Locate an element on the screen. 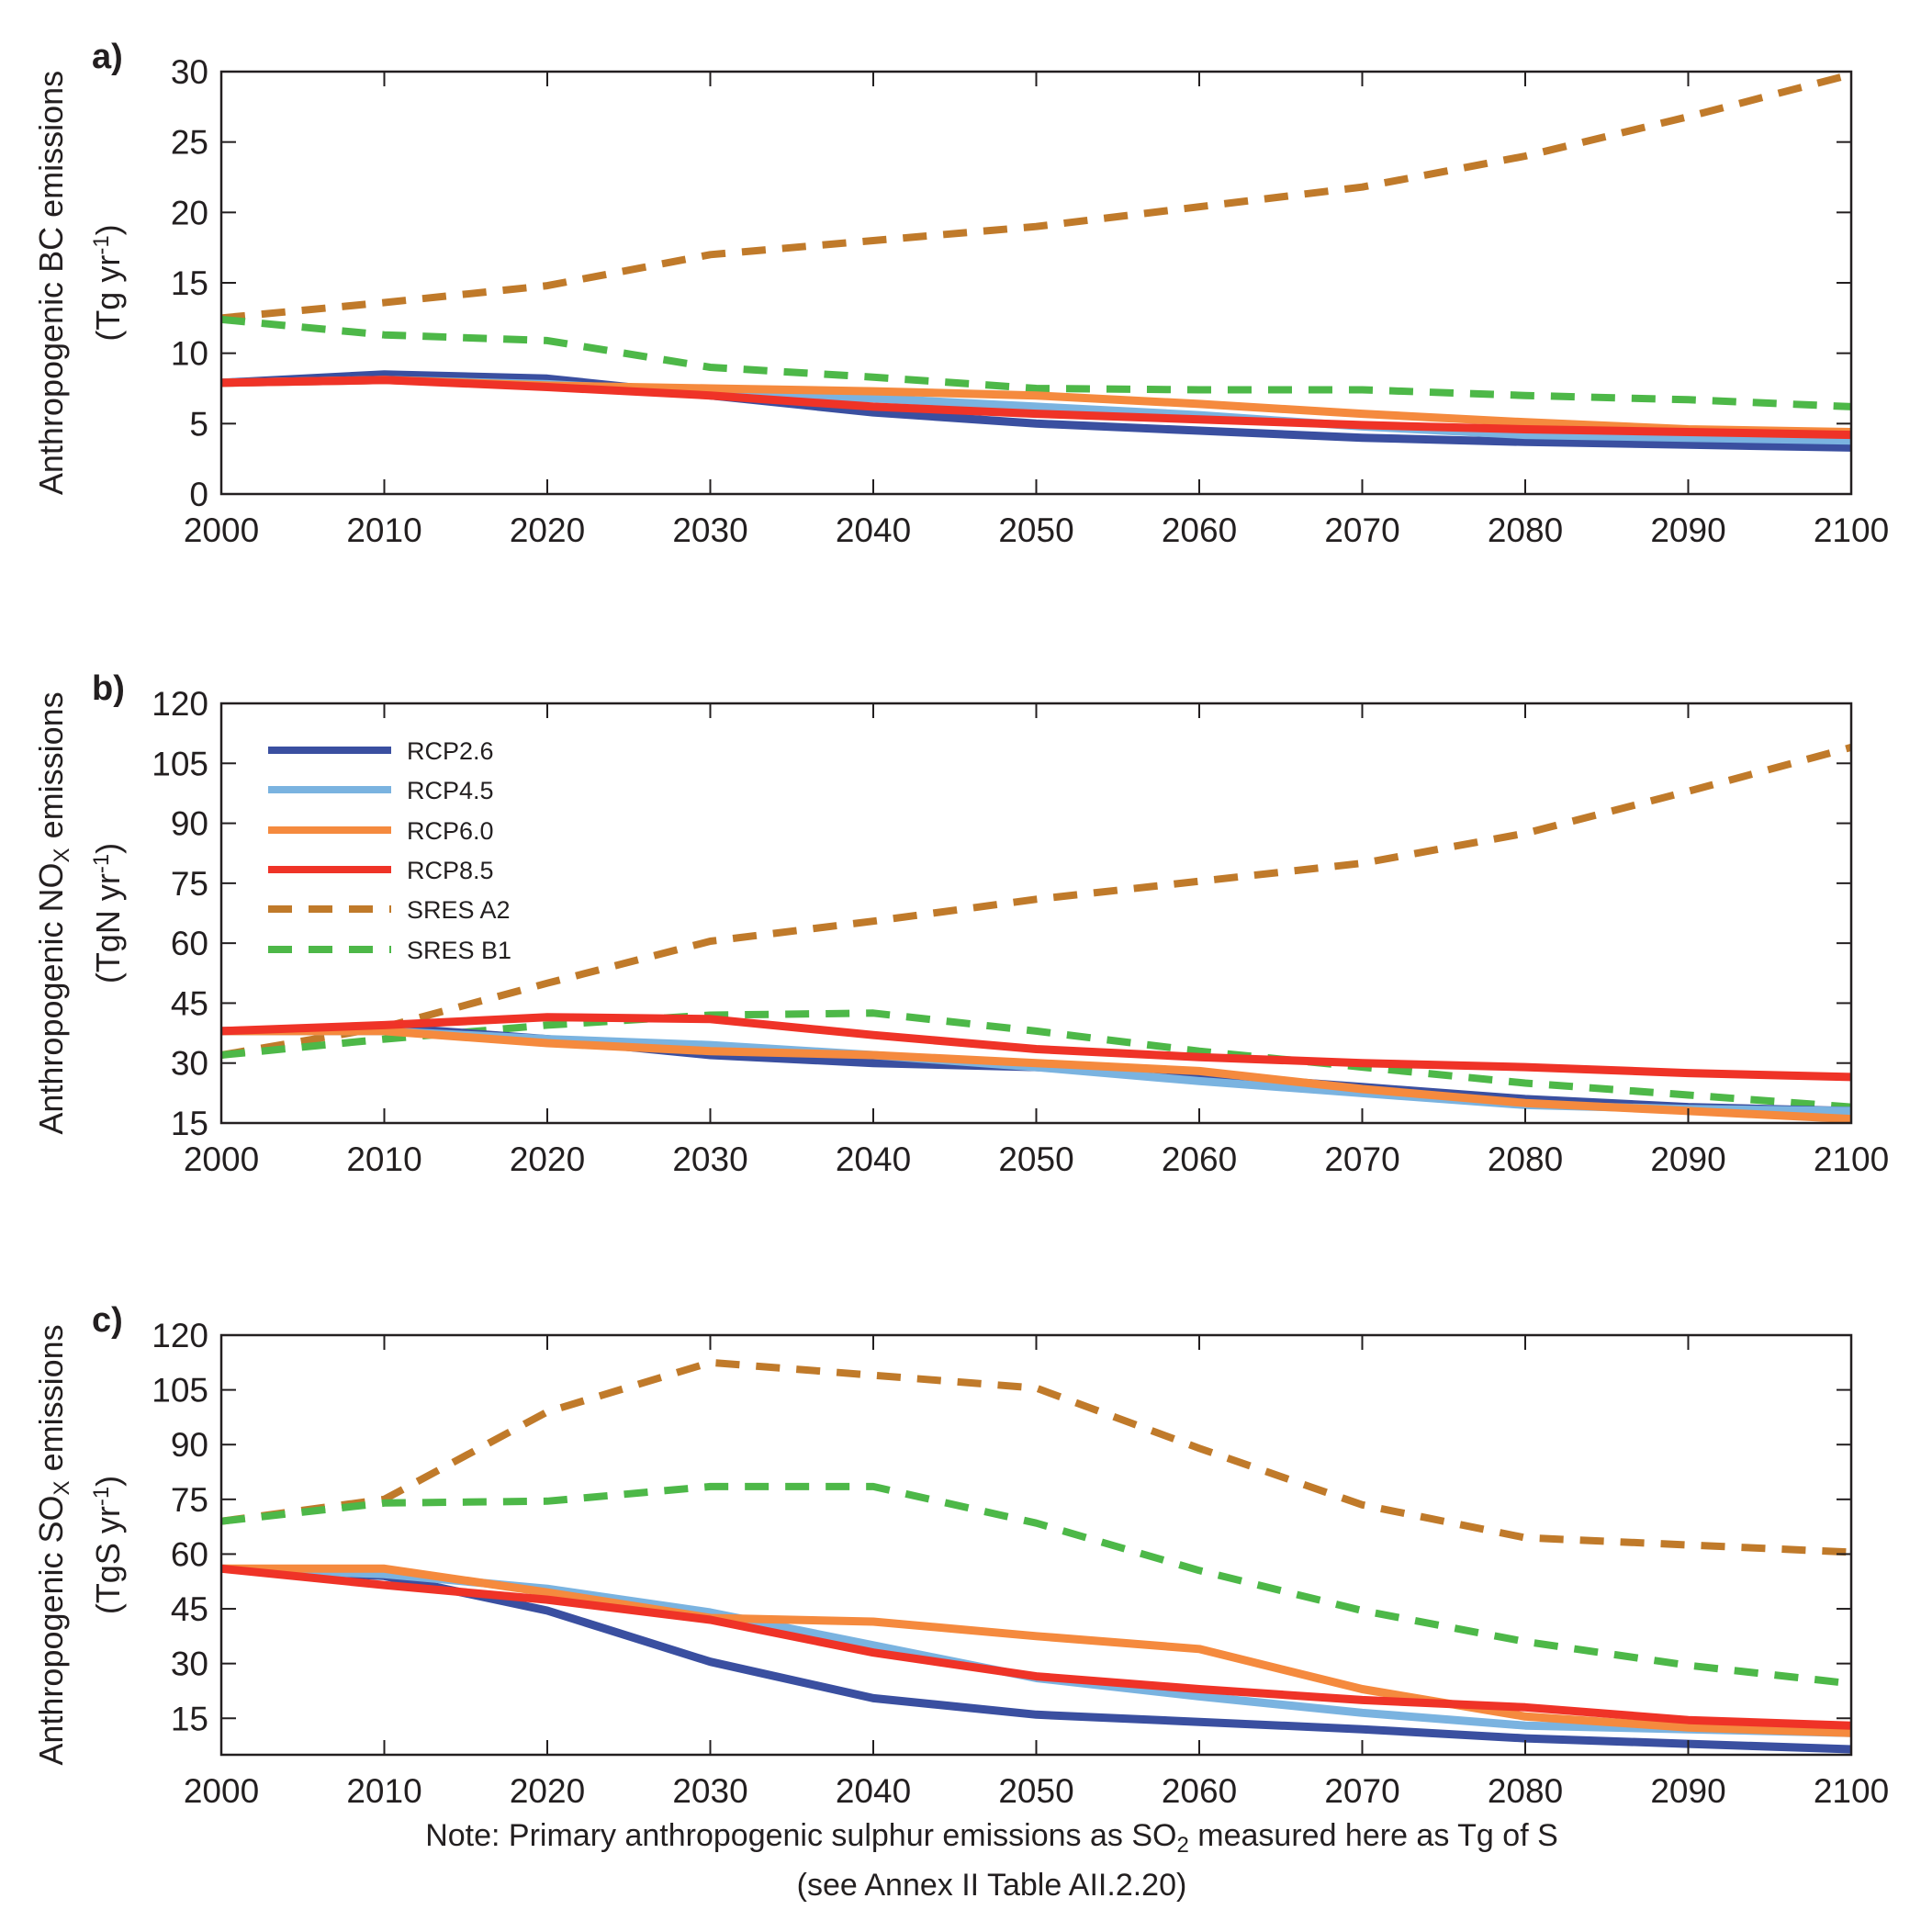 The height and width of the screenshot is (1932, 1921). x-tick-label: 2010 is located at coordinates (383, 1791).